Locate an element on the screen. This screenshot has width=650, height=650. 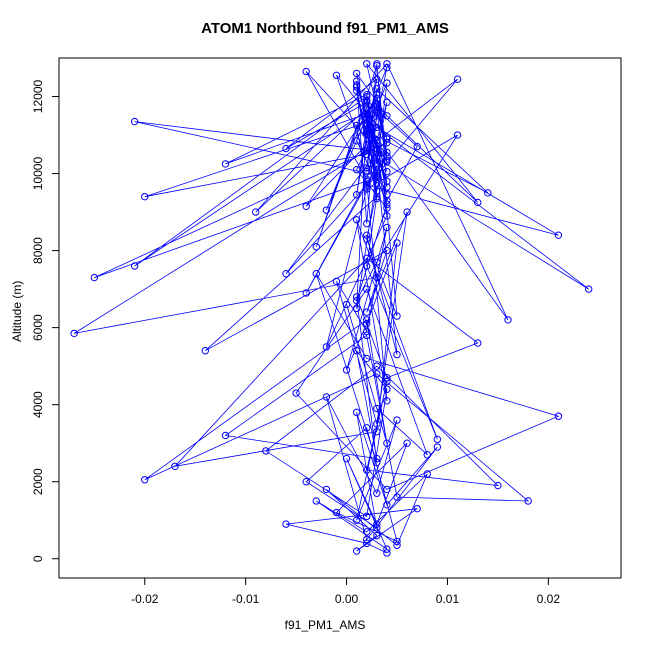
x-axis: -0.02 -0.01 0.00 0.01 0.02 is located at coordinates (345, 591).